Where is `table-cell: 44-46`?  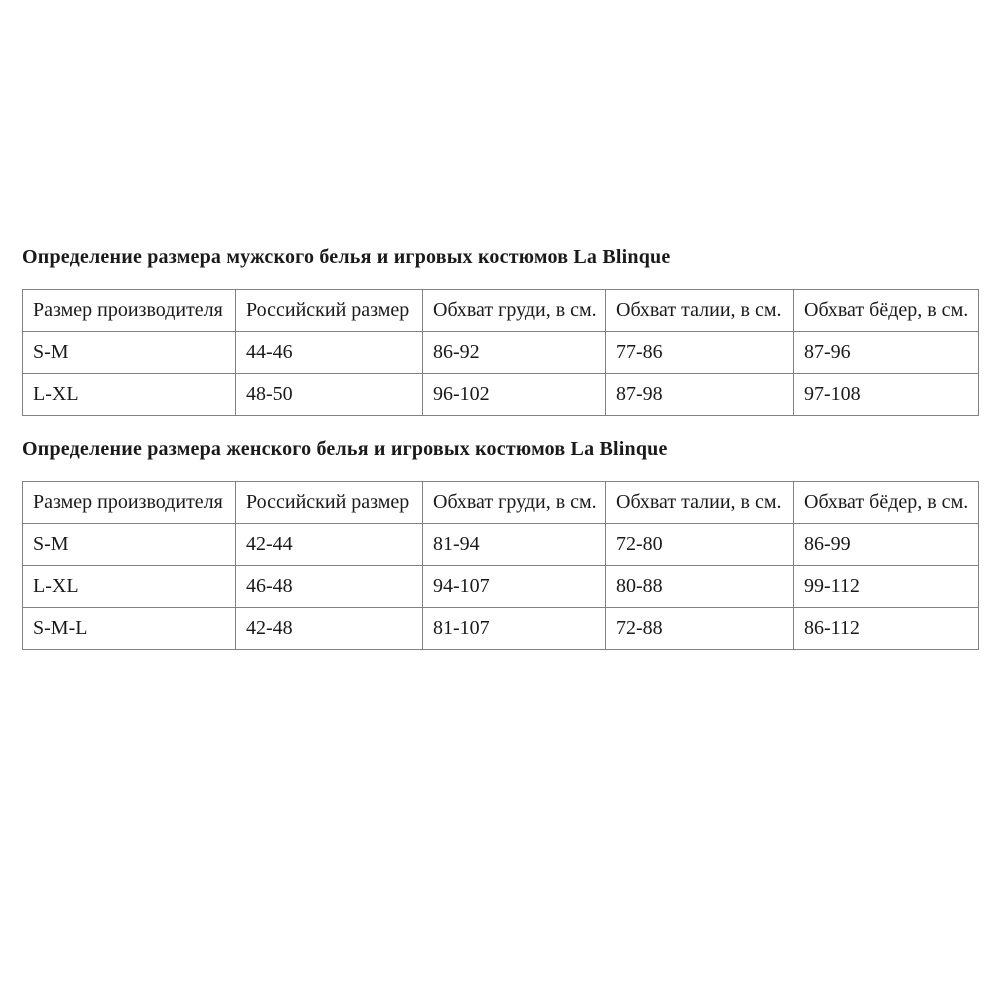 table-cell: 44-46 is located at coordinates (329, 352).